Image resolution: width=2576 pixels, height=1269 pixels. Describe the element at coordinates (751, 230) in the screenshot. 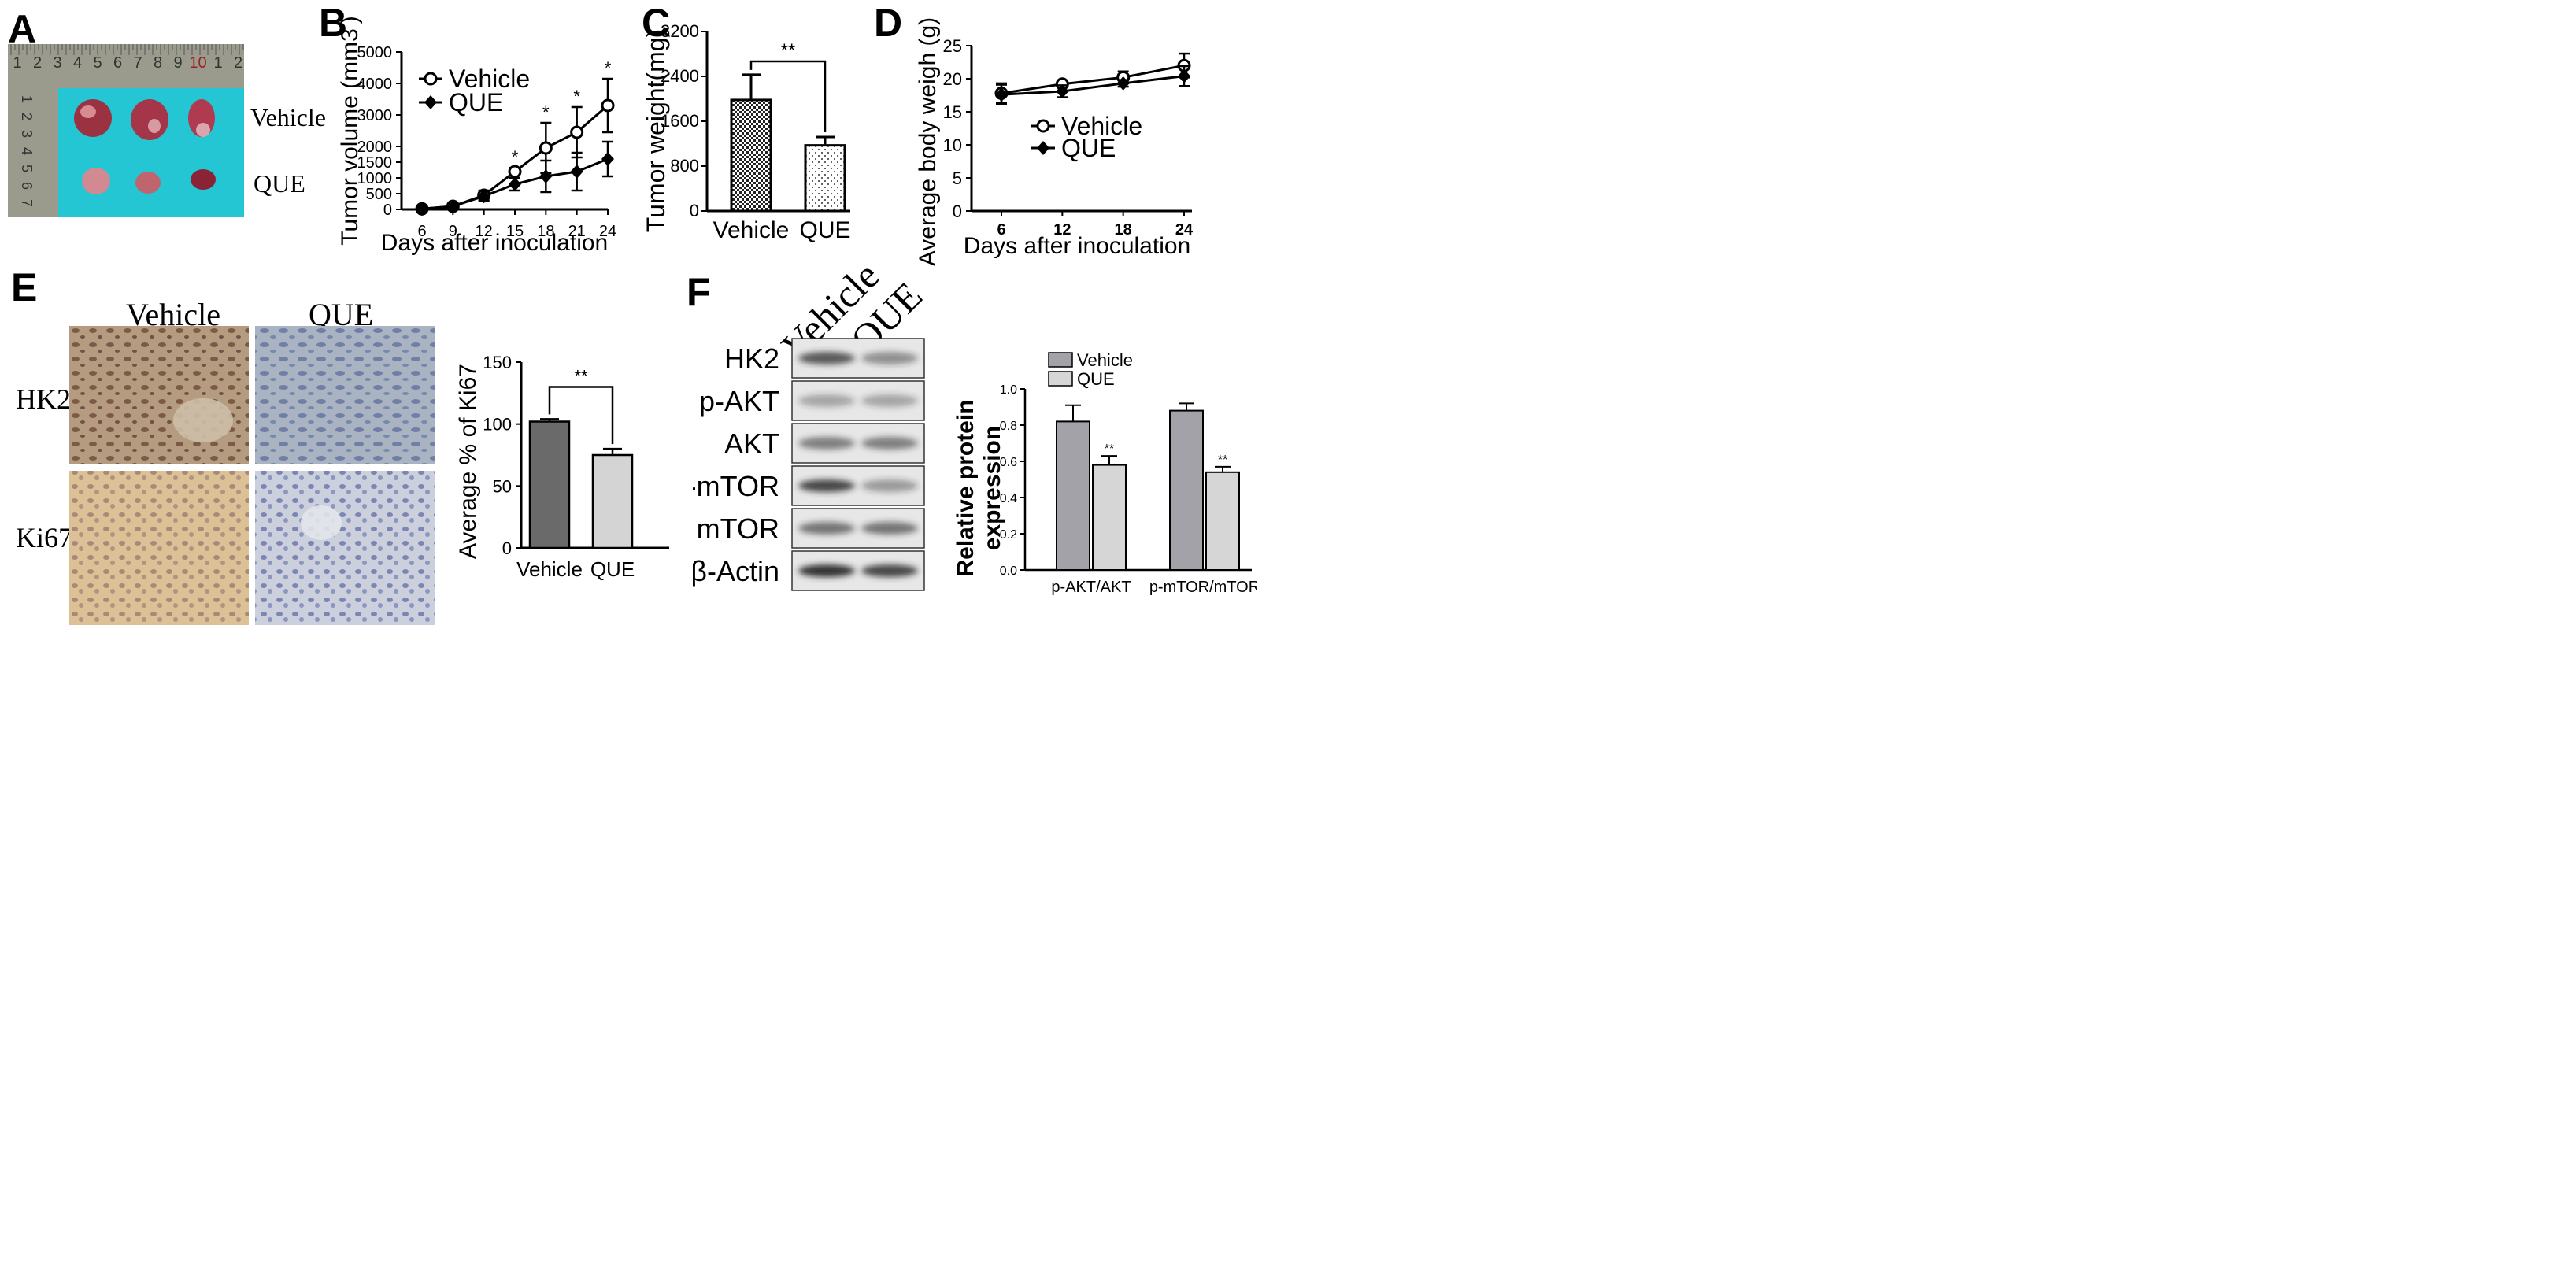

I see `c-x-tick-label: Vehicle` at that location.